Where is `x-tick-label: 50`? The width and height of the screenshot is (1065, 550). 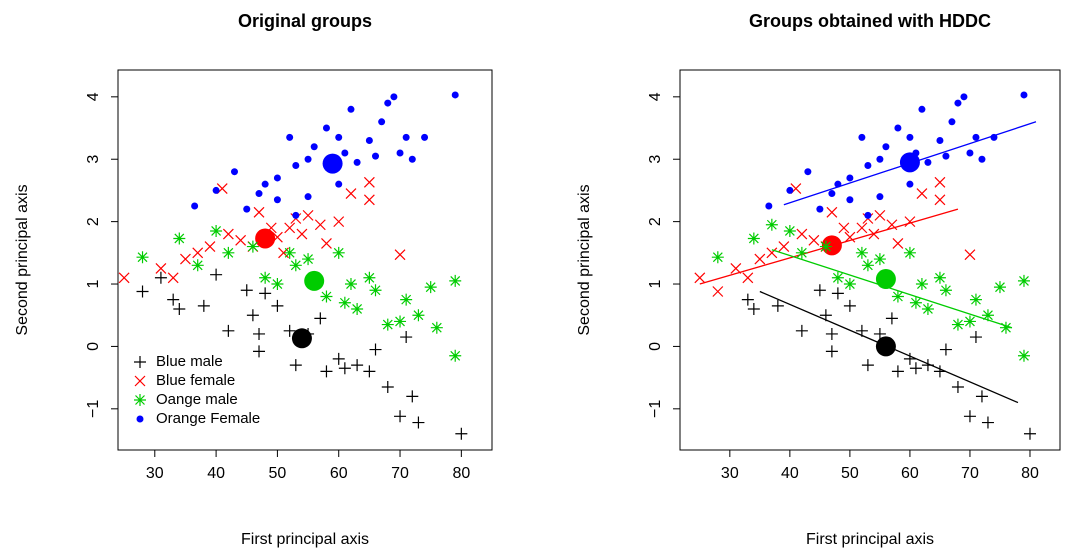
x-tick-label: 50 is located at coordinates (850, 473).